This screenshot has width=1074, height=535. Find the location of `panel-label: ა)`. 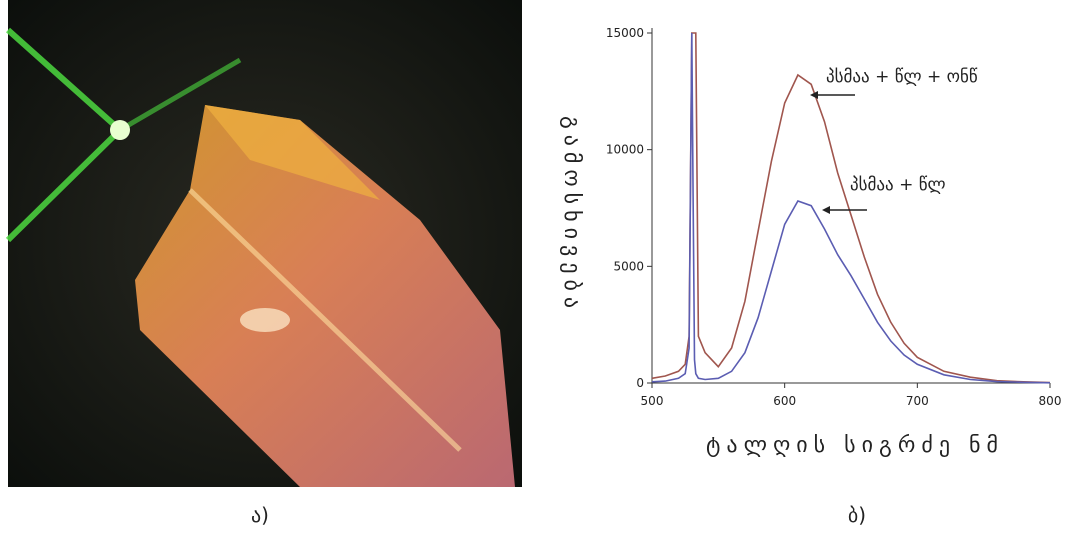

panel-label: ა) is located at coordinates (260, 515).